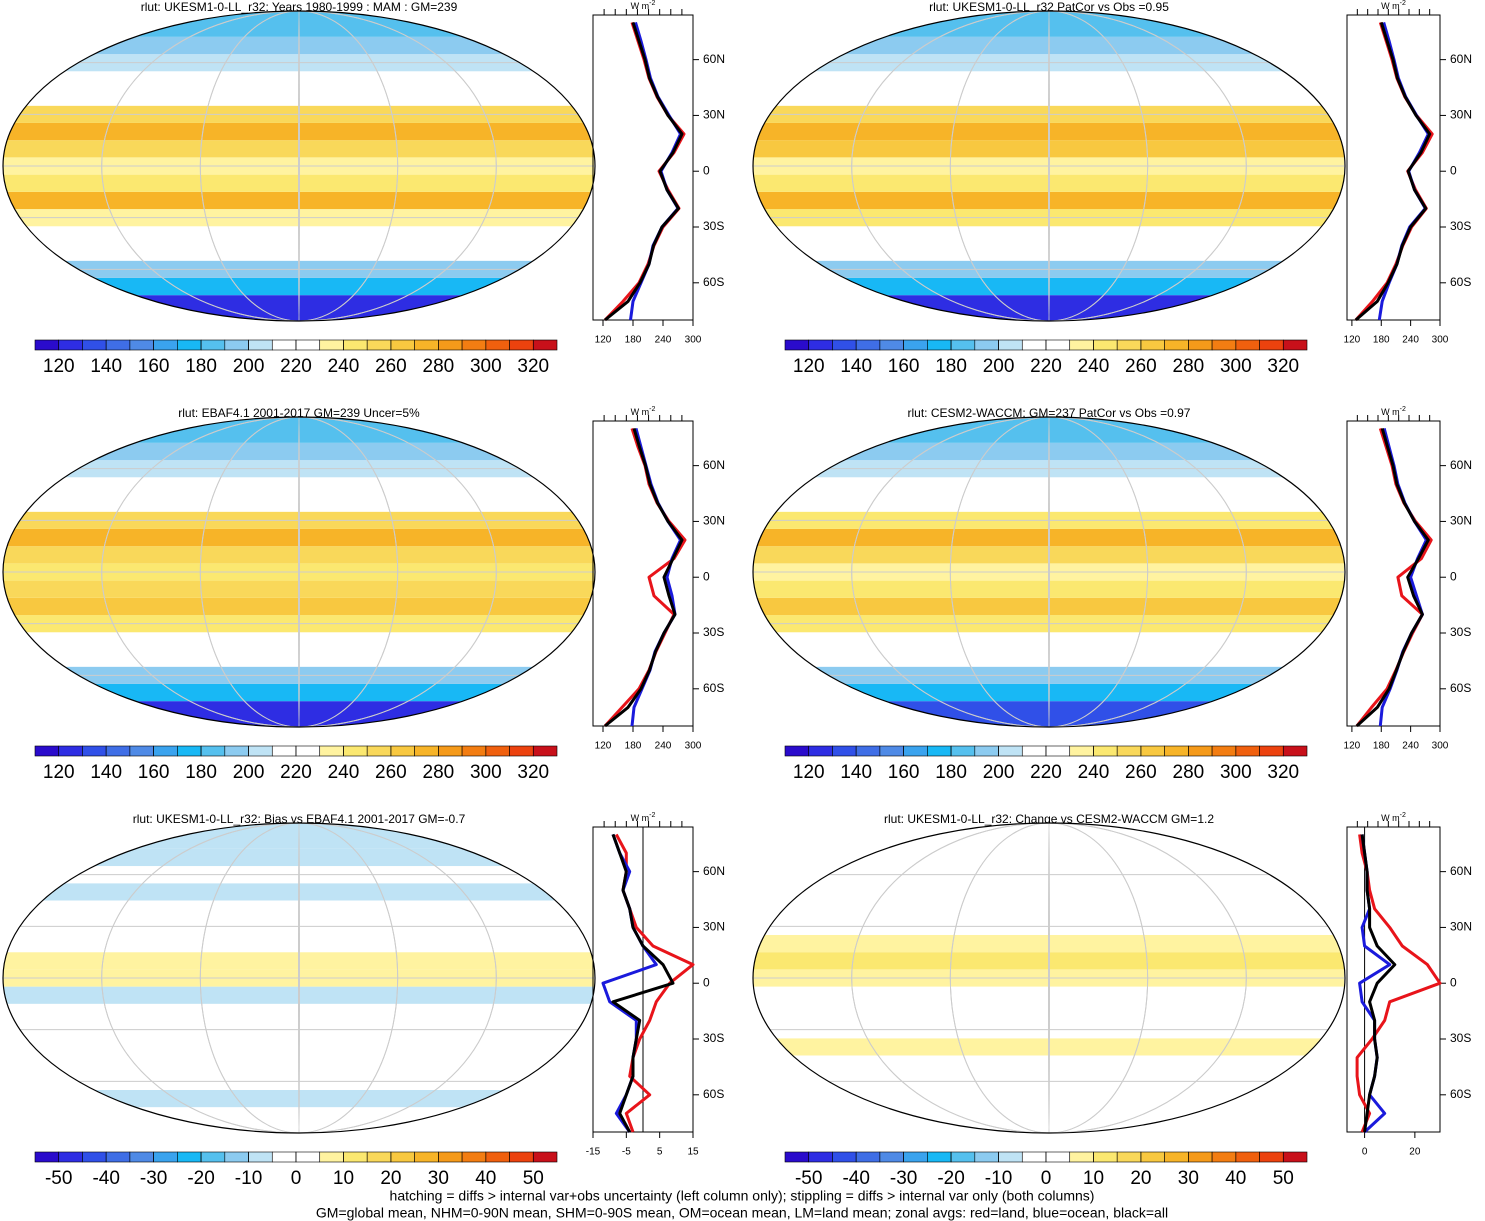  I want to click on colorbar-label: 120, so click(809, 772).